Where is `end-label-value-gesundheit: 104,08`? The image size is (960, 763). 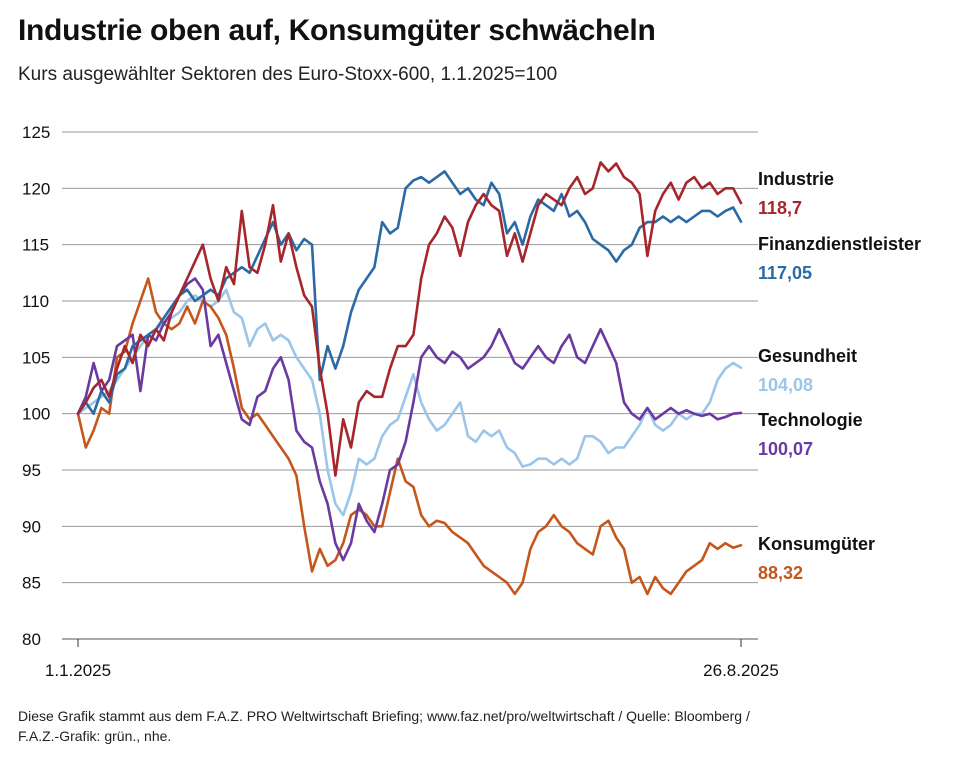
end-label-value-gesundheit: 104,08 is located at coordinates (785, 385).